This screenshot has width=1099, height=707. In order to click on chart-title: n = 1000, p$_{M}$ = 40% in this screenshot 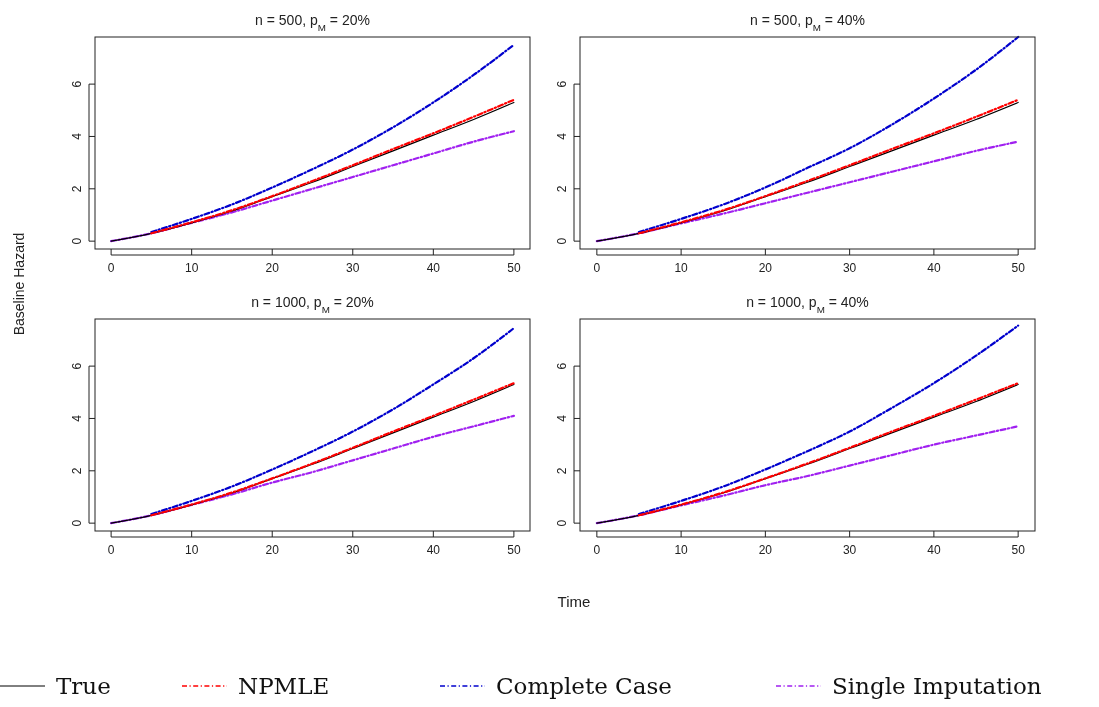, I will do `click(807, 304)`.